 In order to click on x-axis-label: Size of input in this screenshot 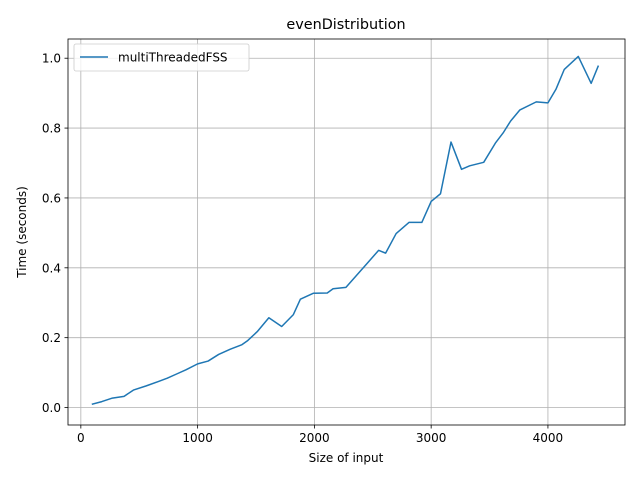, I will do `click(346, 458)`.